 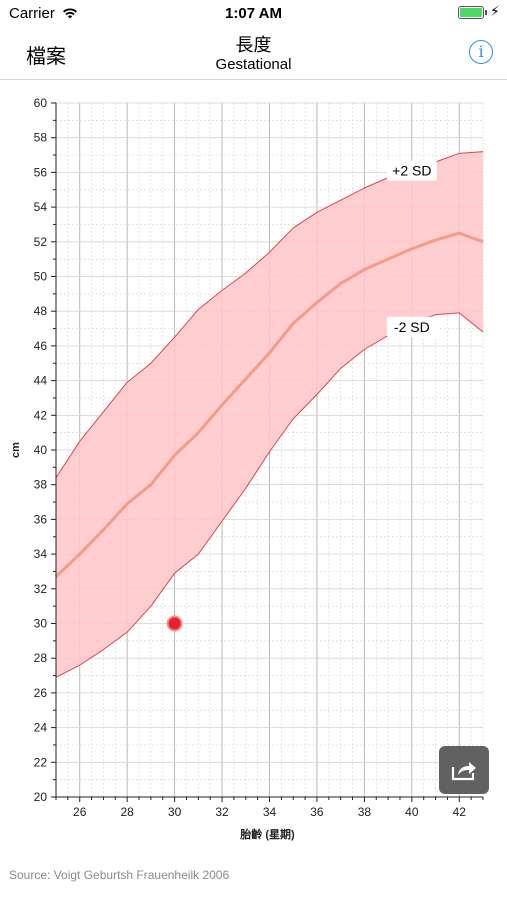 I want to click on battery-icon, so click(x=471, y=12).